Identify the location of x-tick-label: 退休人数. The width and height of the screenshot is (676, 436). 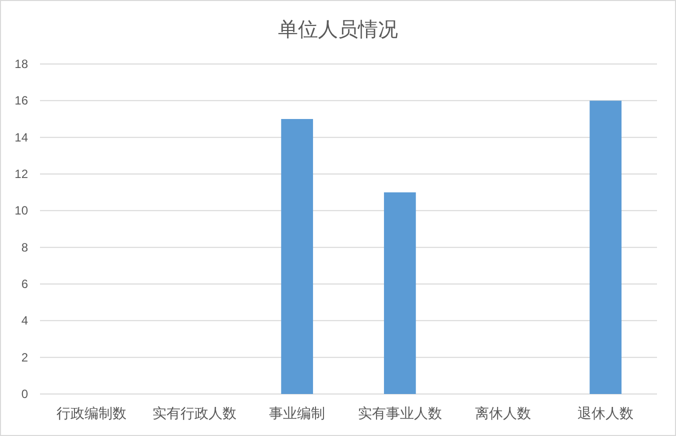
(606, 413).